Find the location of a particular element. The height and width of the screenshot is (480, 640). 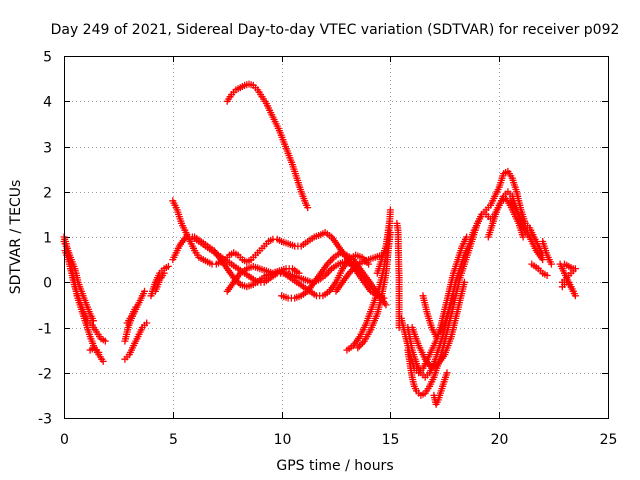

series-t4-i is located at coordinates (539, 269).